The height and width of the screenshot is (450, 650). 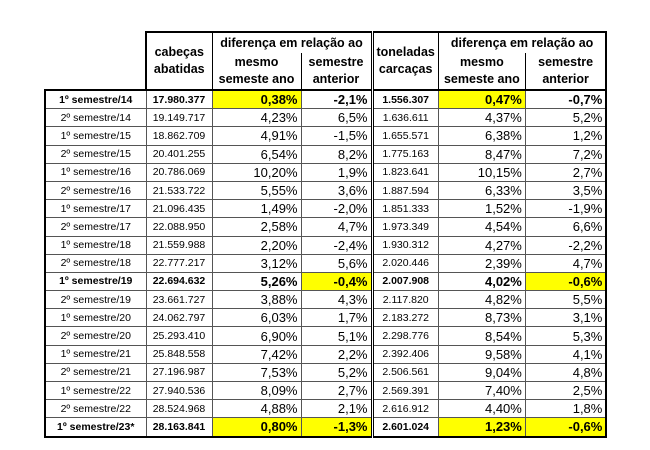 I want to click on header-toneladas: toneladas carcaças, so click(x=405, y=61).